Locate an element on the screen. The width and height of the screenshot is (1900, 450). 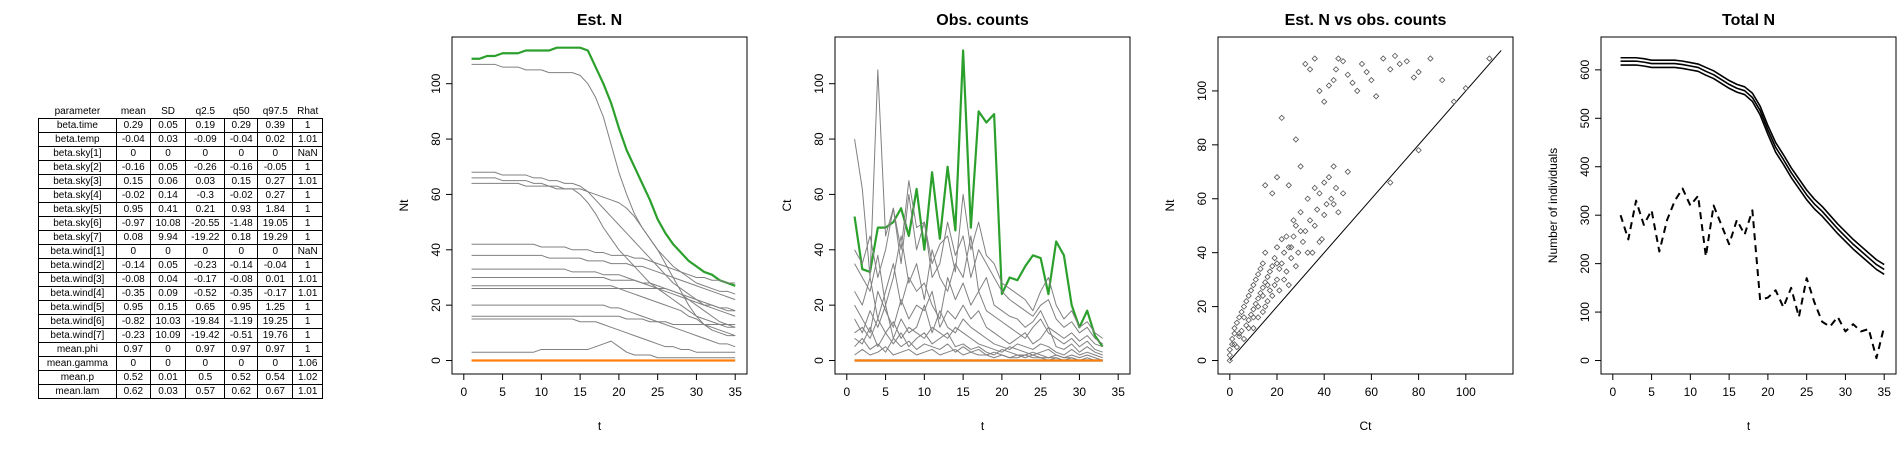
x-axis-label: t is located at coordinates (983, 426).